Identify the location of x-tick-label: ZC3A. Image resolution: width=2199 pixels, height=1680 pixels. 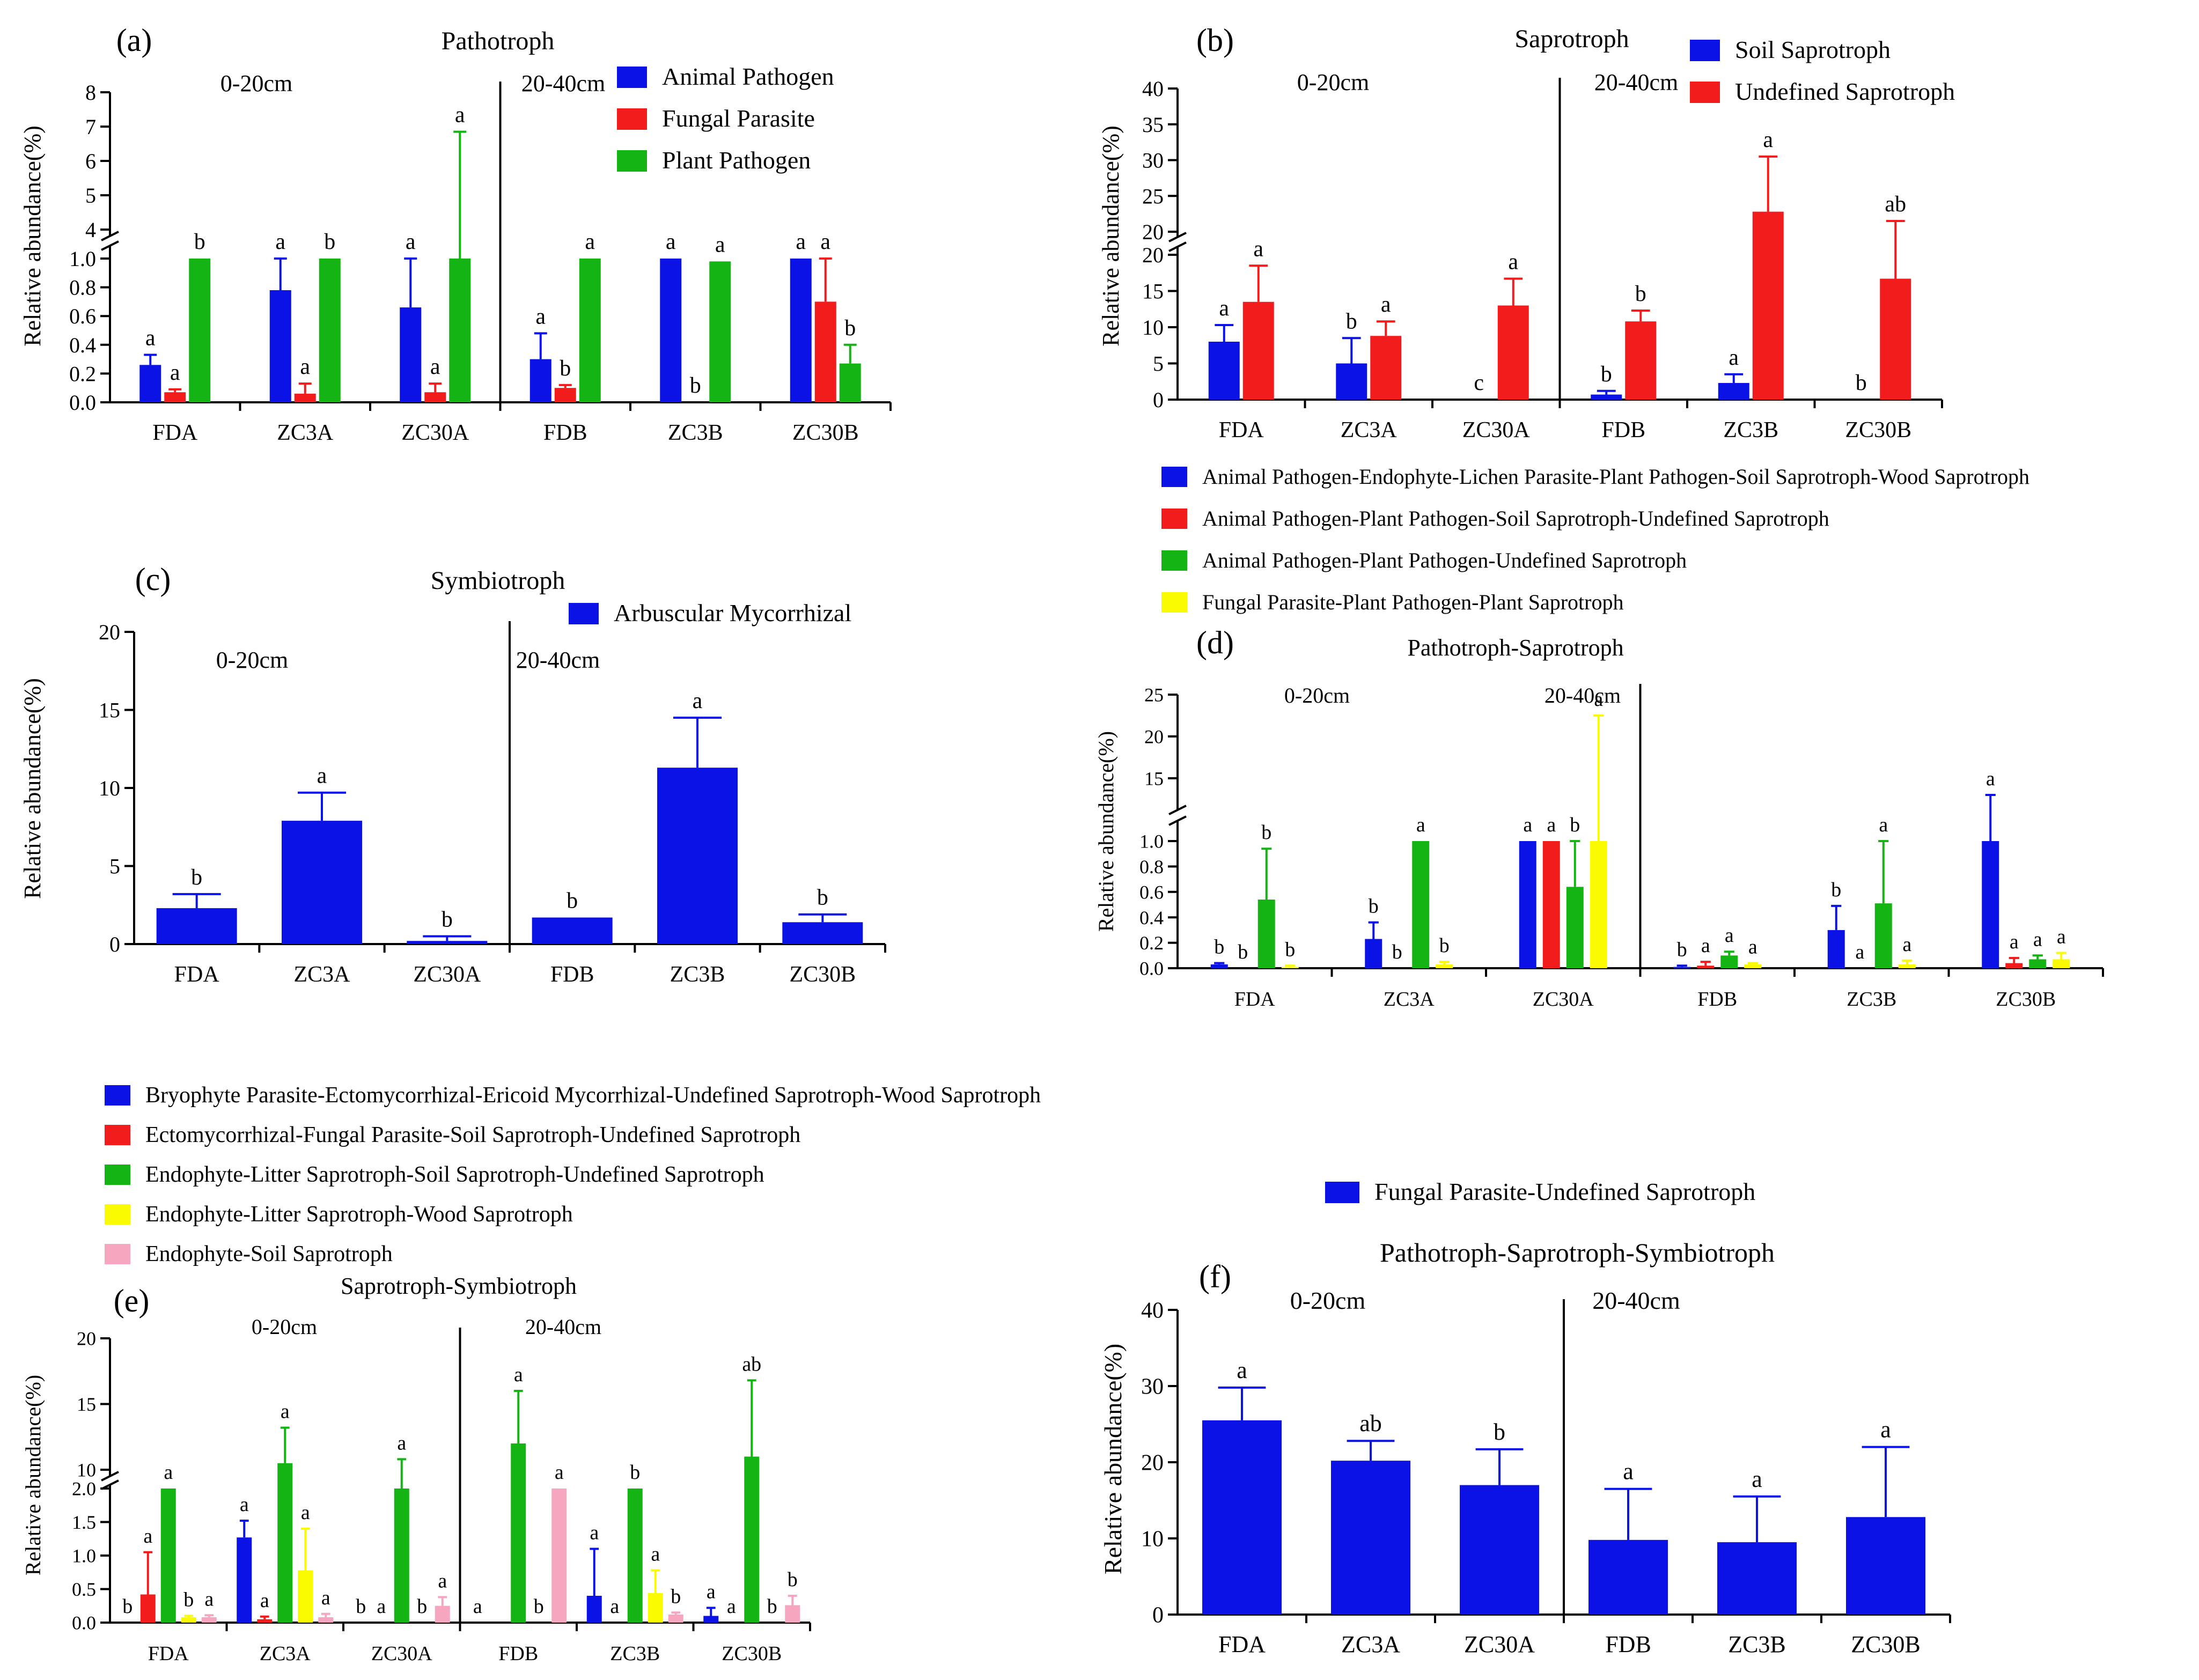
(1410, 999).